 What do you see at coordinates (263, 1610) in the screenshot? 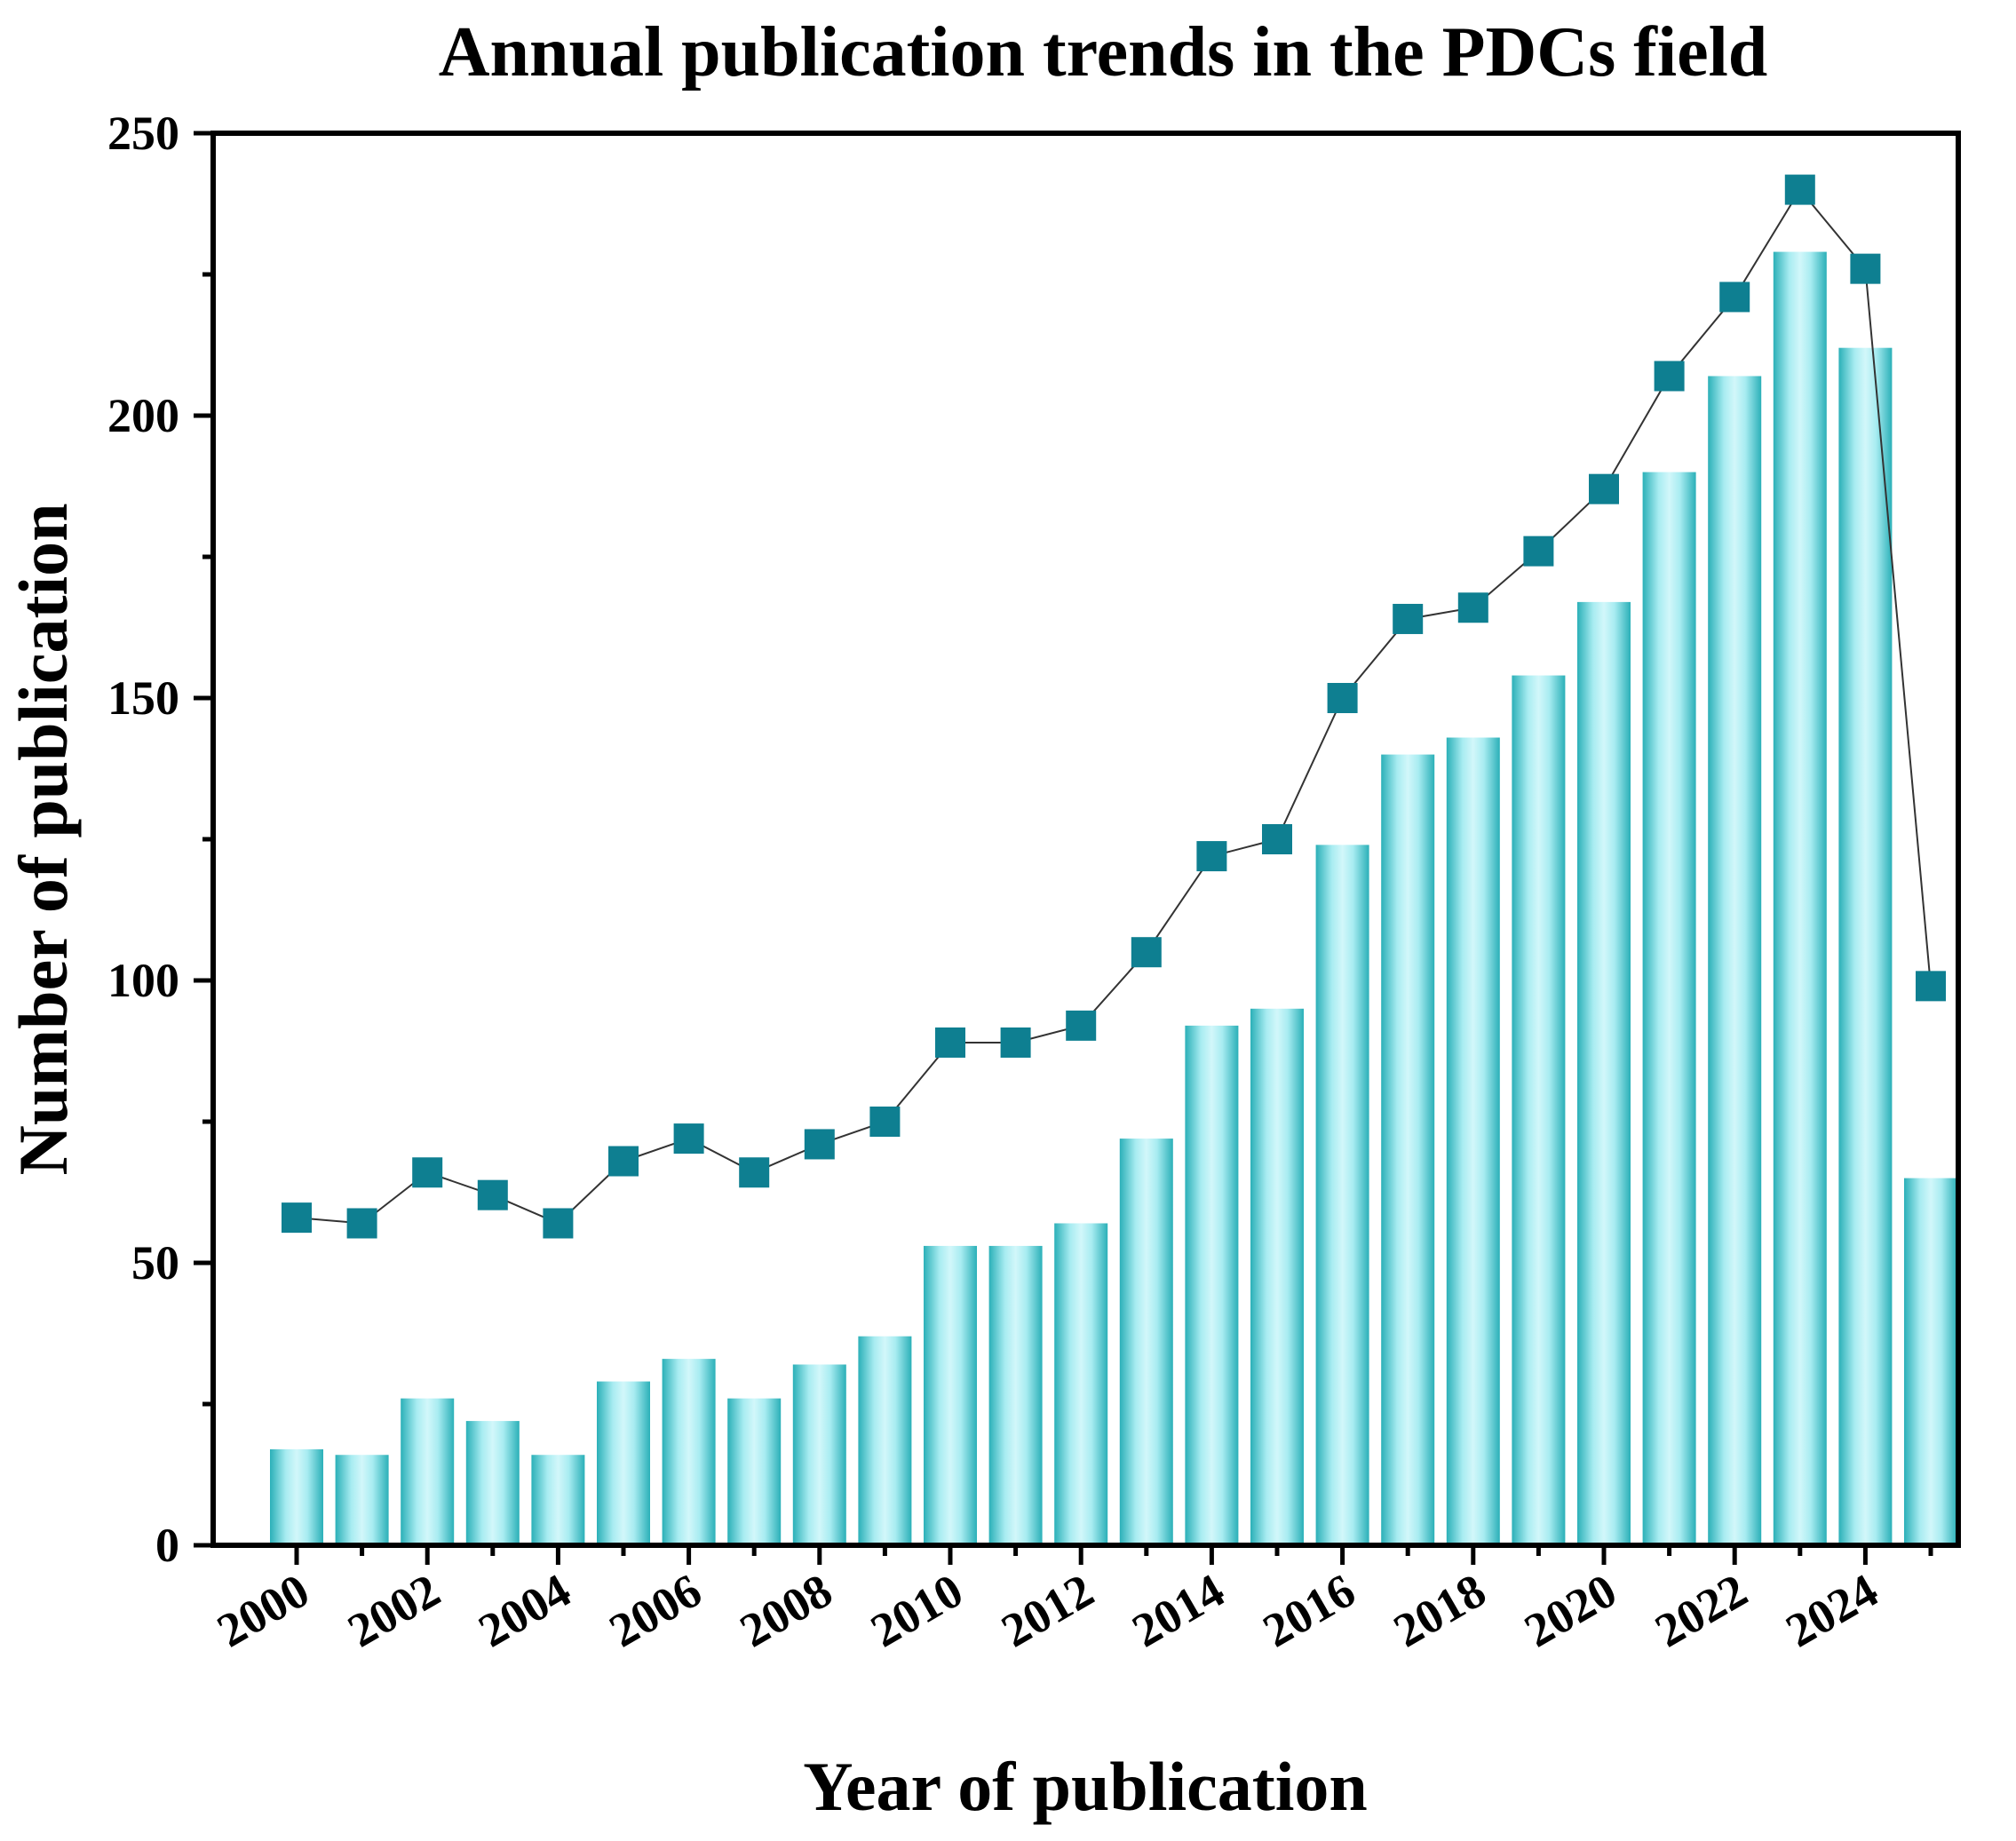
I see `x-tick-label-2000: 2000` at bounding box center [263, 1610].